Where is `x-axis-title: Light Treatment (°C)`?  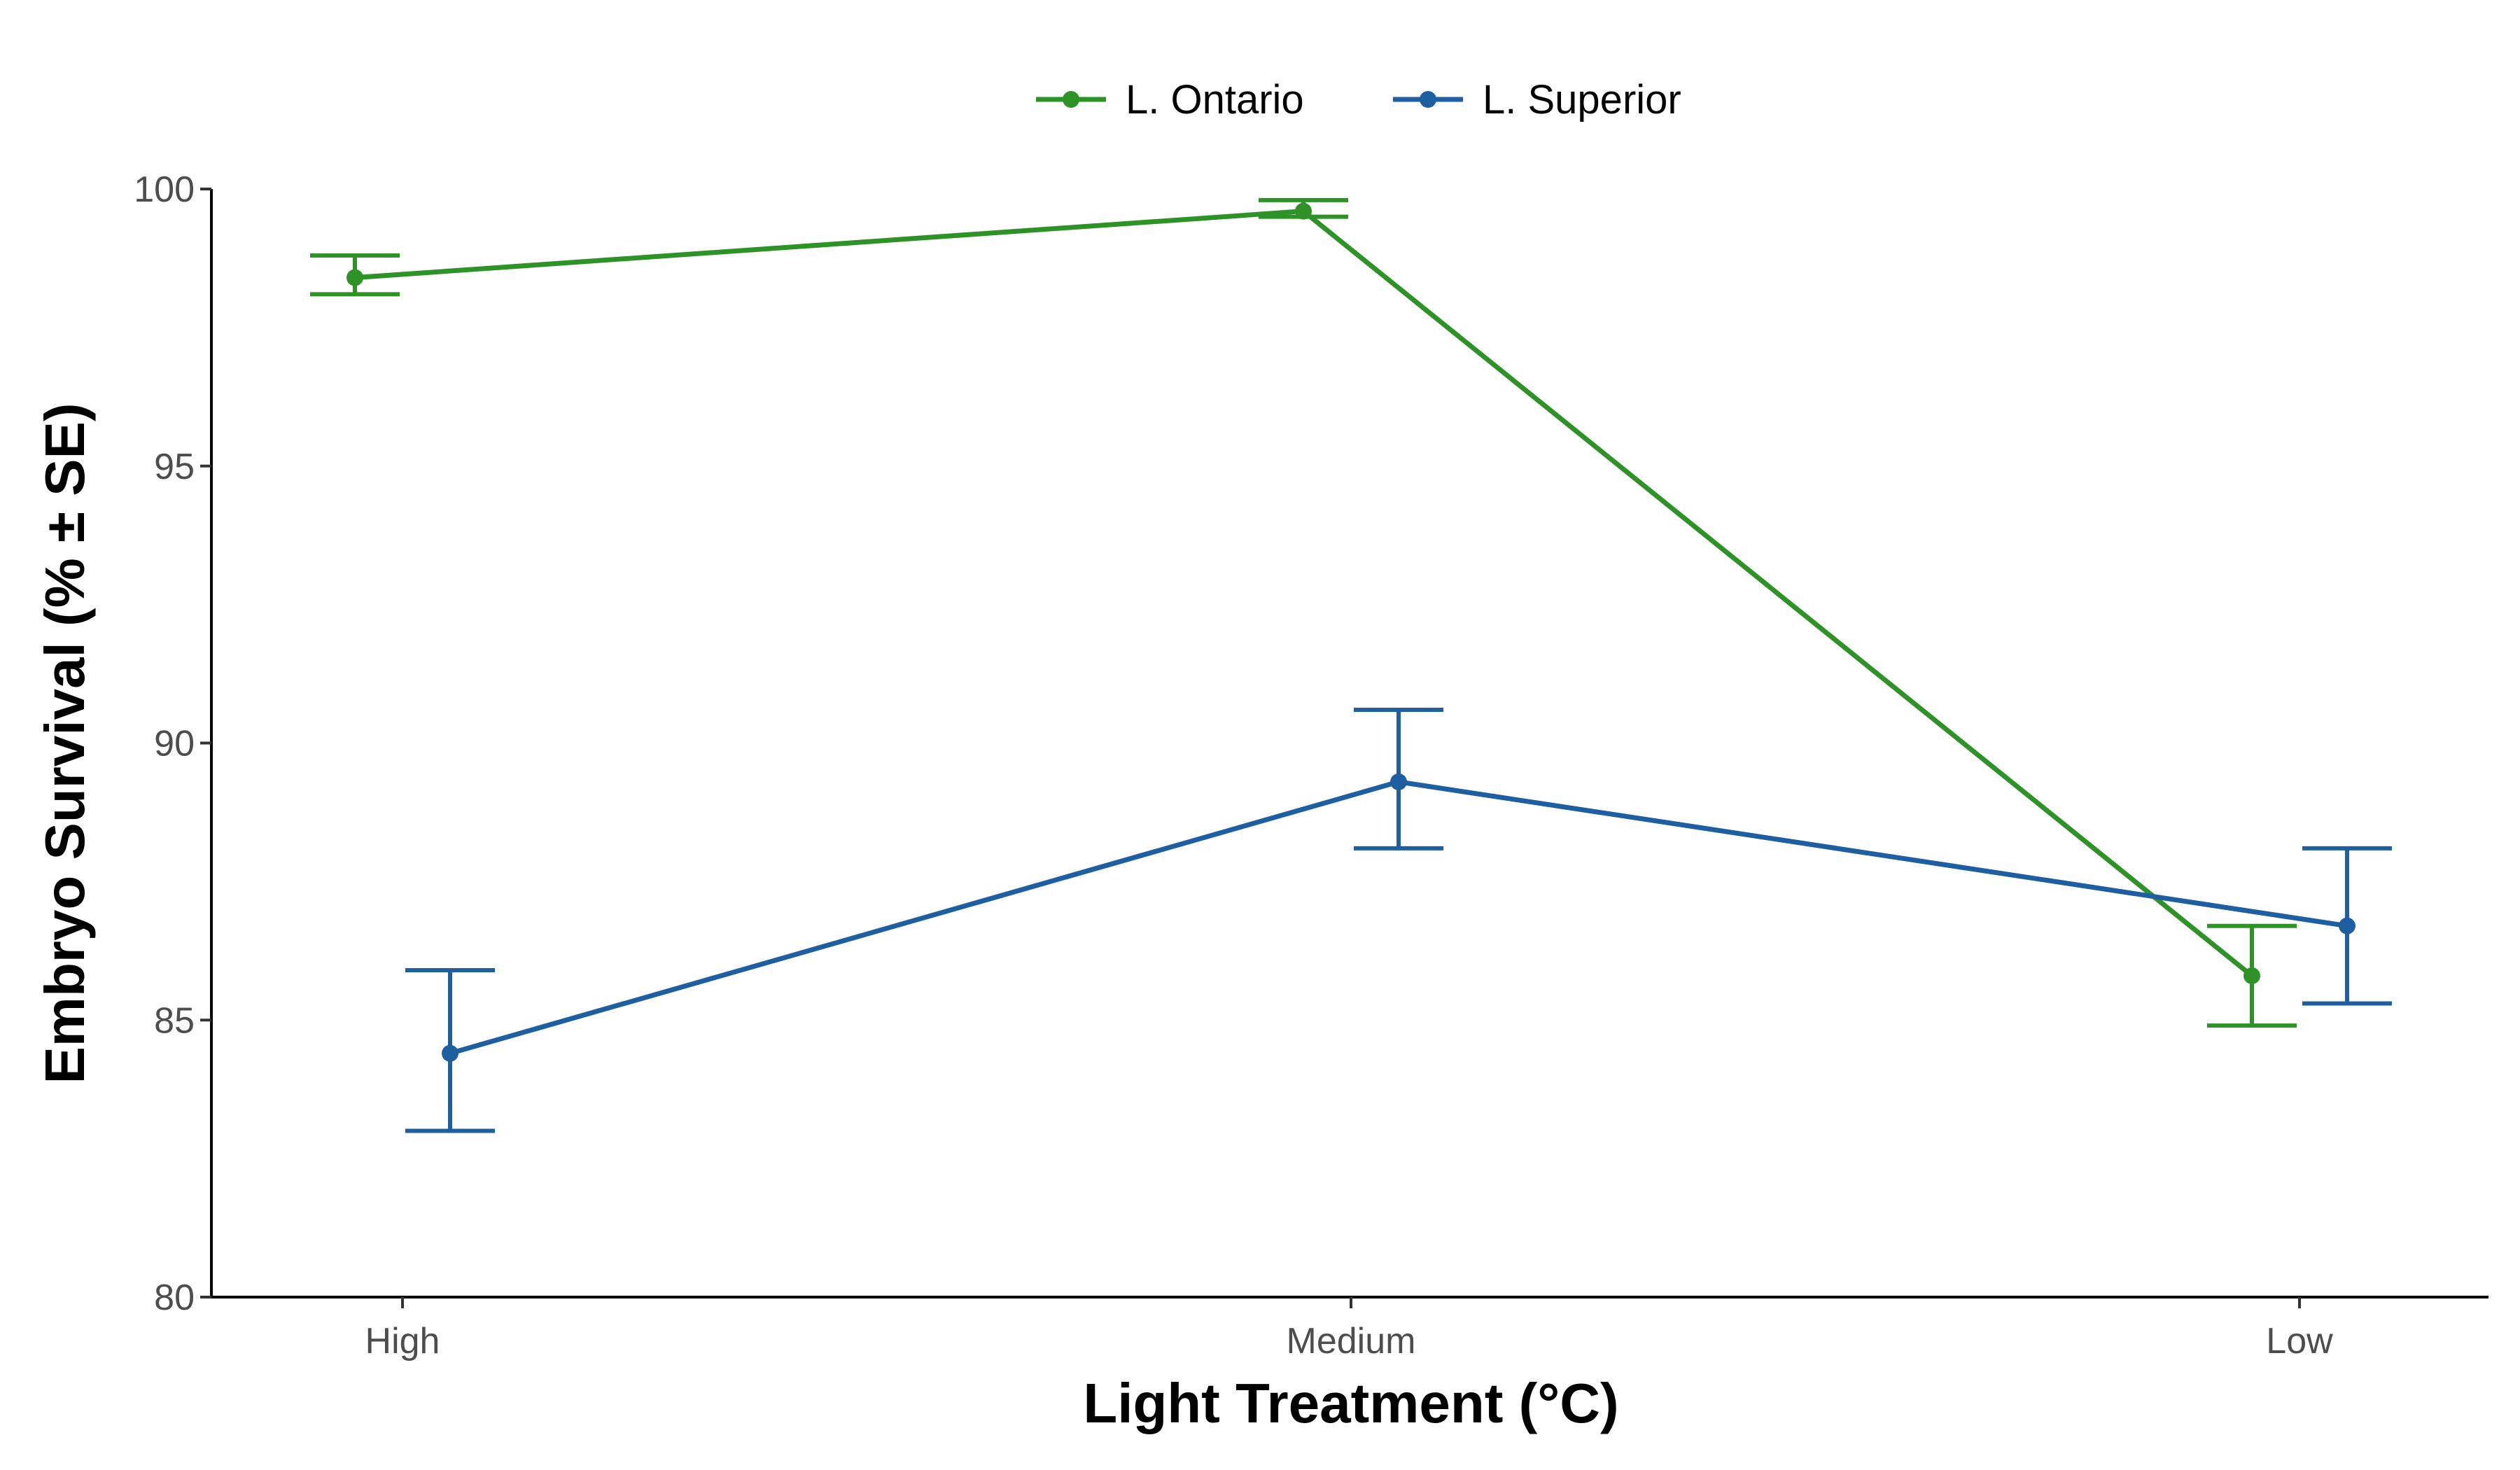 x-axis-title: Light Treatment (°C) is located at coordinates (1350, 1403).